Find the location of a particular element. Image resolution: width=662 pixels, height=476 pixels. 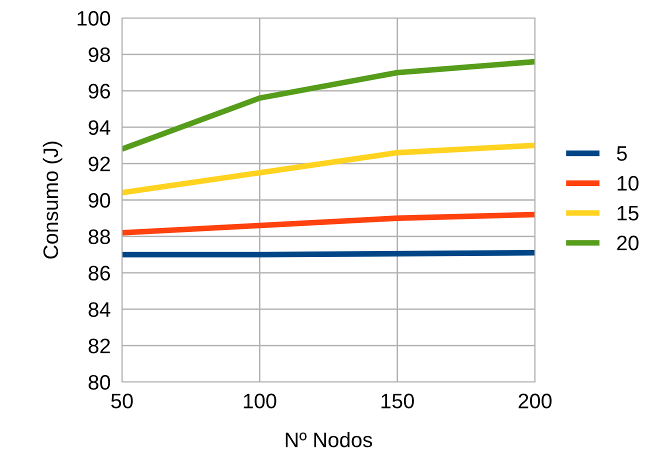

legend-label: 20 is located at coordinates (627, 243).